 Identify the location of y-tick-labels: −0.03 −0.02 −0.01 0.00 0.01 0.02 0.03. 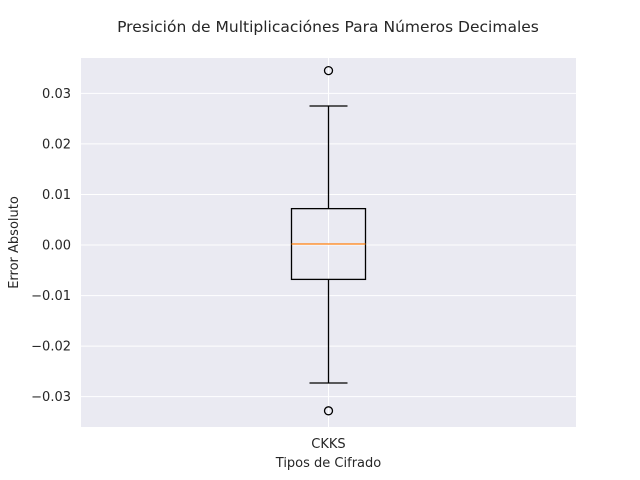
(51, 246).